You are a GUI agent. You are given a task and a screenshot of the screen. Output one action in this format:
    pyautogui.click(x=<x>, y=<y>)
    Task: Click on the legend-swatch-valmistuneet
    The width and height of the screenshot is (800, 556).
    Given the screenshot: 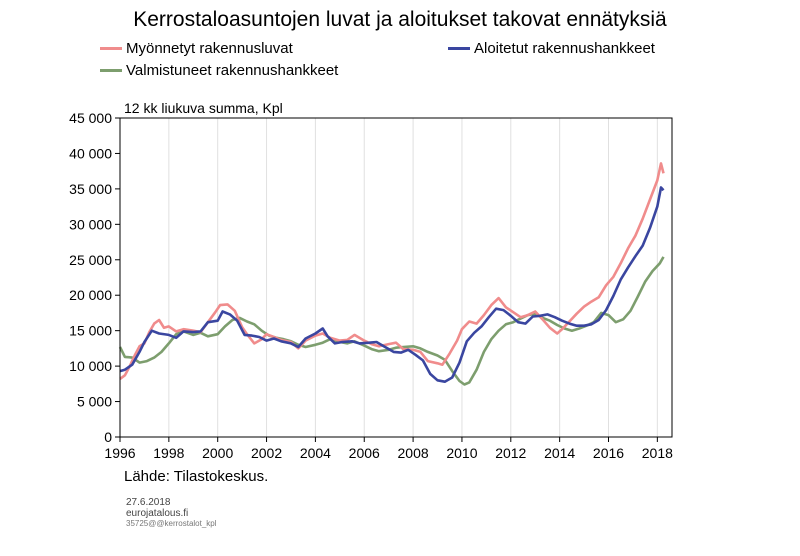 What is the action you would take?
    pyautogui.click(x=111, y=70)
    